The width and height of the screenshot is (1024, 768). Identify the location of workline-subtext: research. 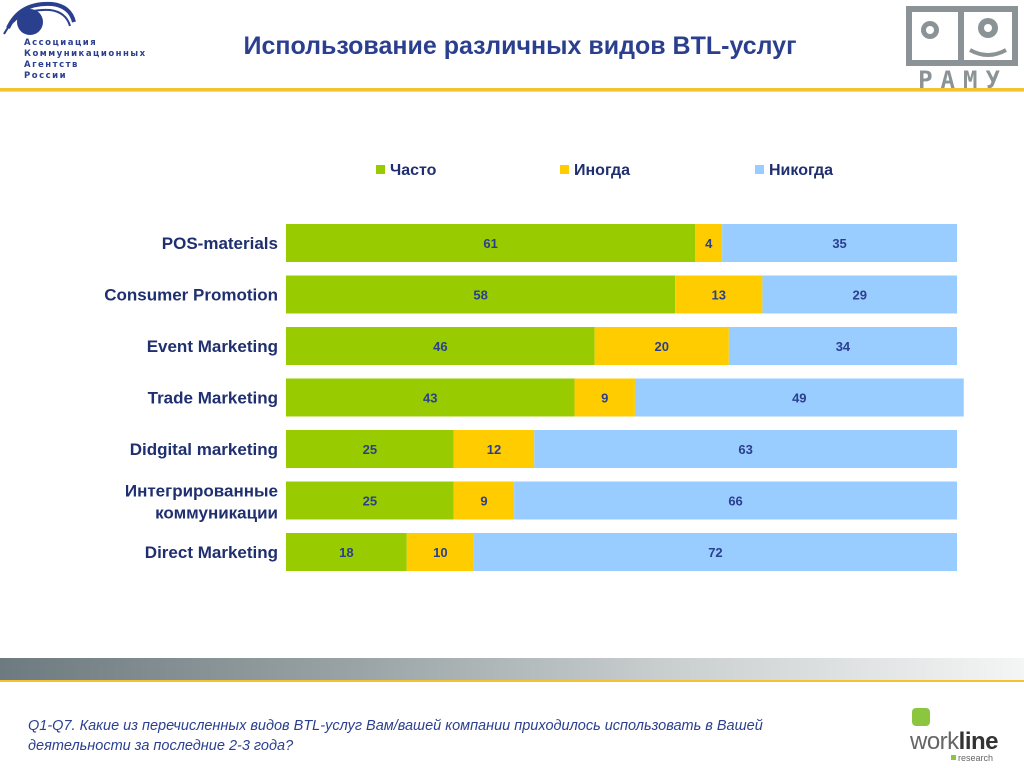
(976, 758).